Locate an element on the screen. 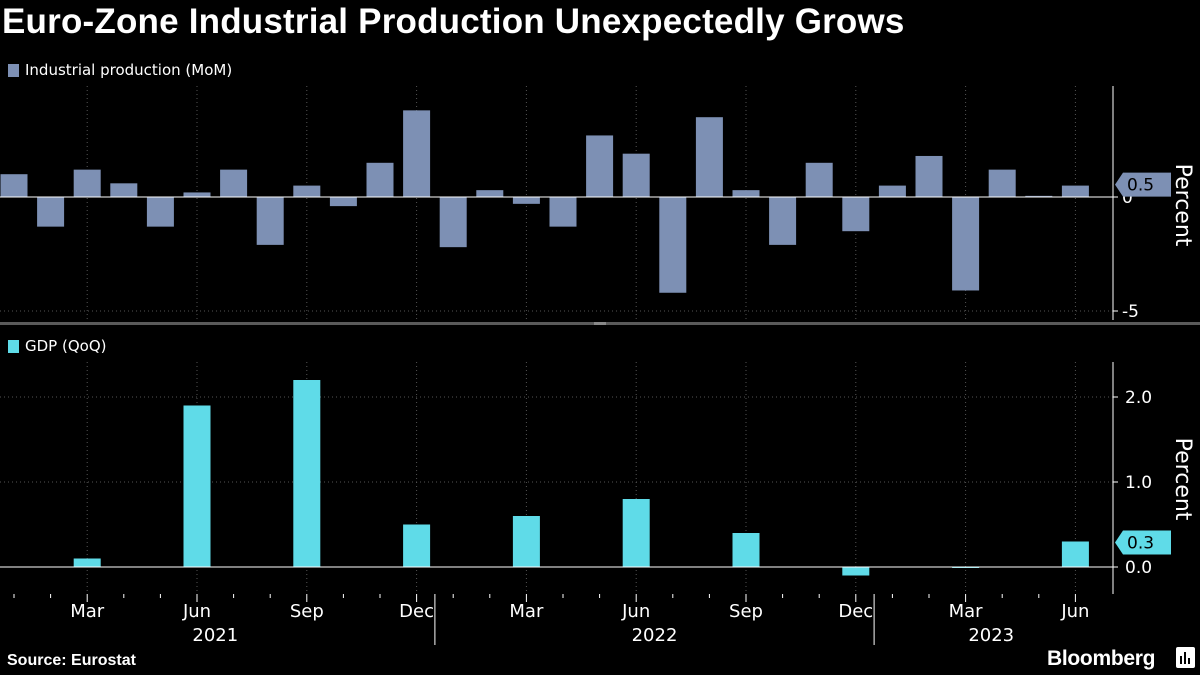  bloomberg-logo: Bloomberg is located at coordinates (1101, 658).